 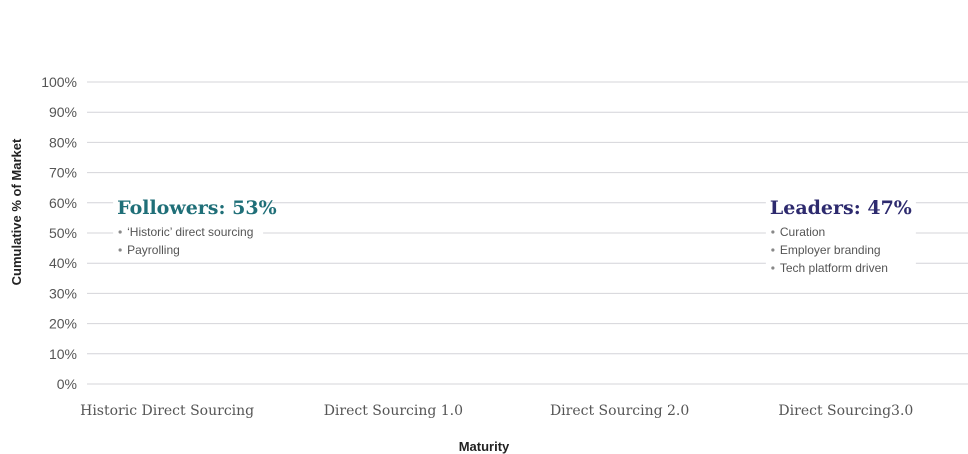 I want to click on x-category-label: Direct Sourcing3.0, so click(x=845, y=411).